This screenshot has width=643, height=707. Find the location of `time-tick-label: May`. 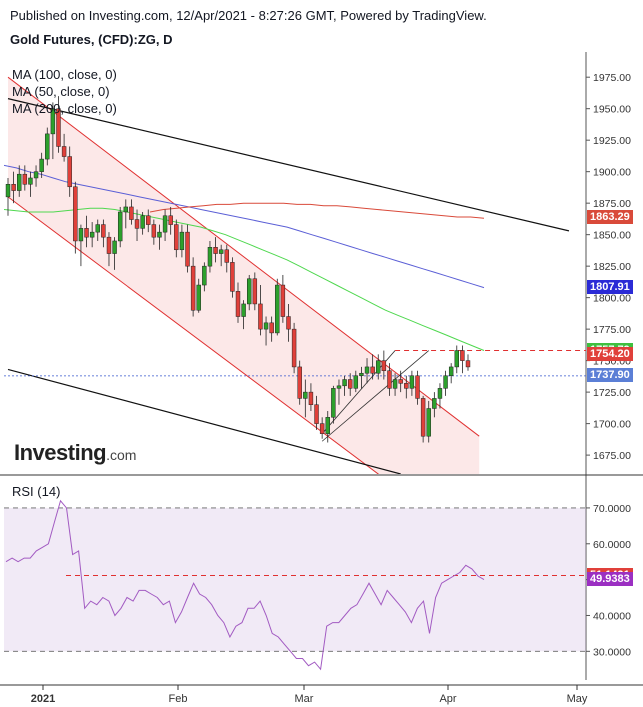

time-tick-label: May is located at coordinates (577, 699).